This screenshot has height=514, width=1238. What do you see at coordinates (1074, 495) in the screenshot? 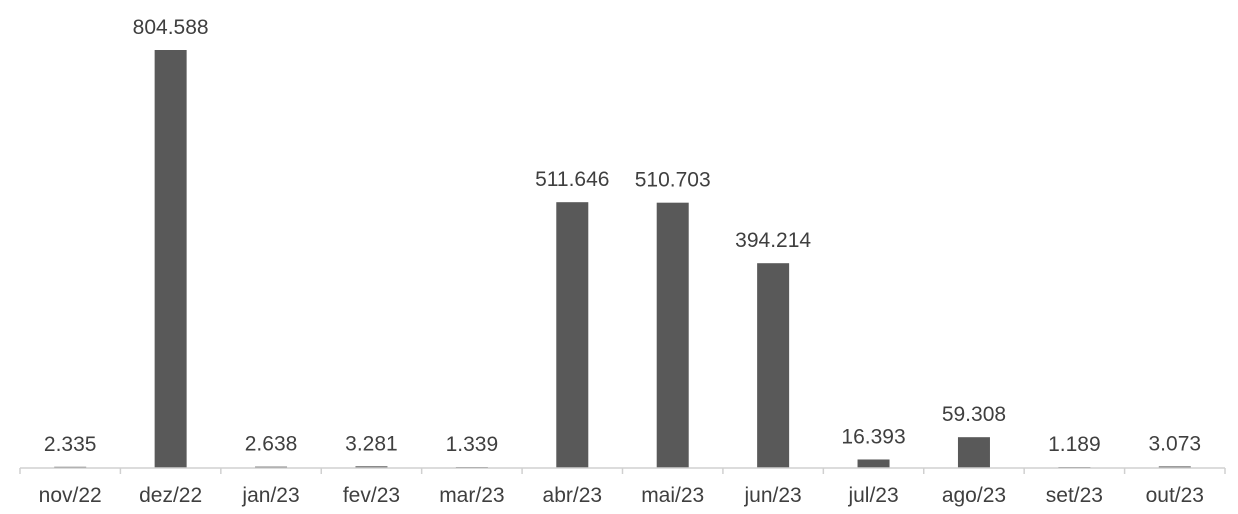
I see `x-tick-label-set-23: set/23` at bounding box center [1074, 495].